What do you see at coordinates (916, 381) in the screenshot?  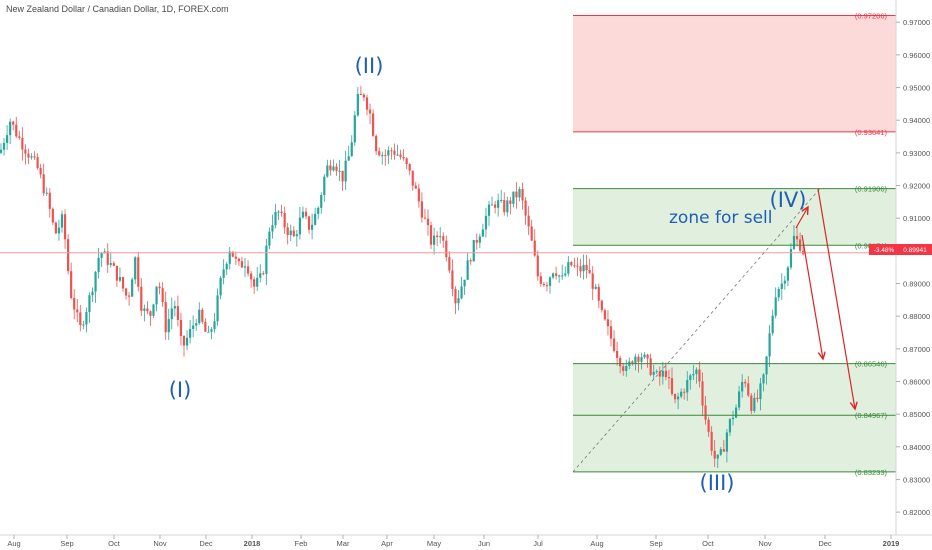 I see `y-tick-label: 0.86000` at bounding box center [916, 381].